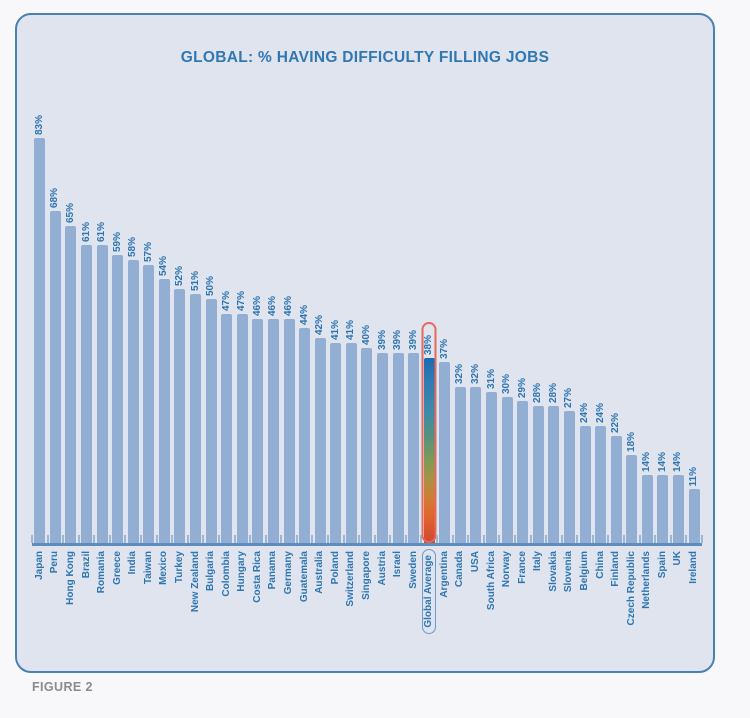 This screenshot has height=718, width=750. Describe the element at coordinates (475, 322) in the screenshot. I see `bar-column: 32%` at that location.